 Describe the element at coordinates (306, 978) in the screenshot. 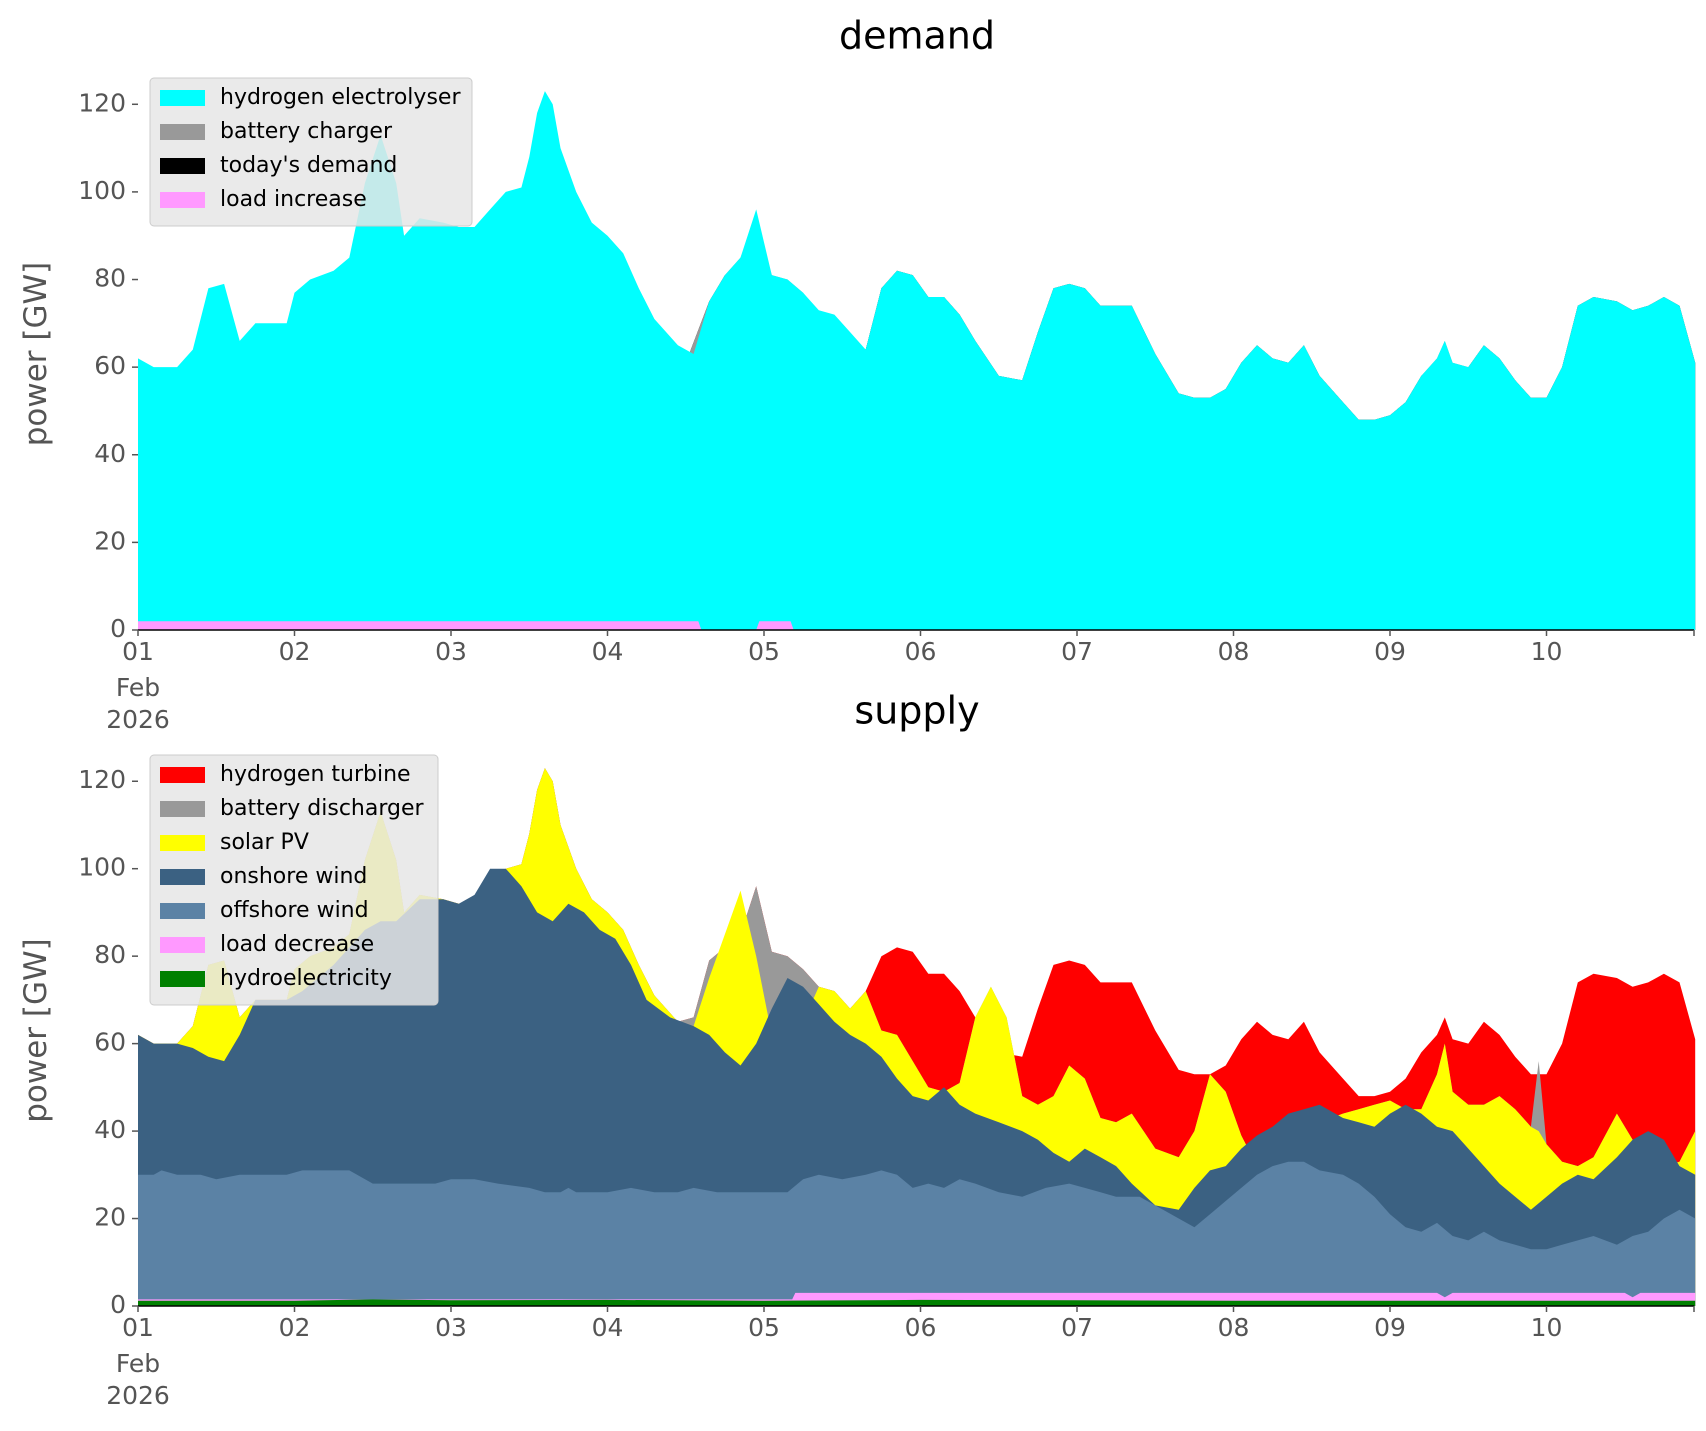

I see `legend-label: hydroelectricity` at that location.